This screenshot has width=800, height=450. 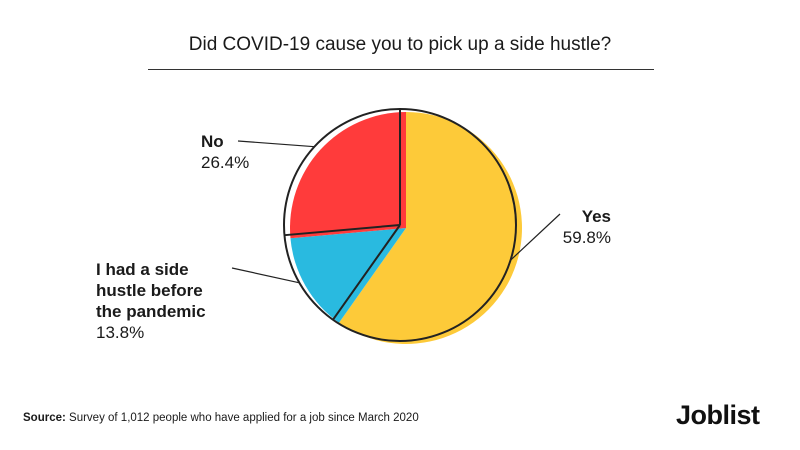 What do you see at coordinates (151, 290) in the screenshot?
I see `slice-label-side-hustle-name: I had a side hustle before the pandemic` at bounding box center [151, 290].